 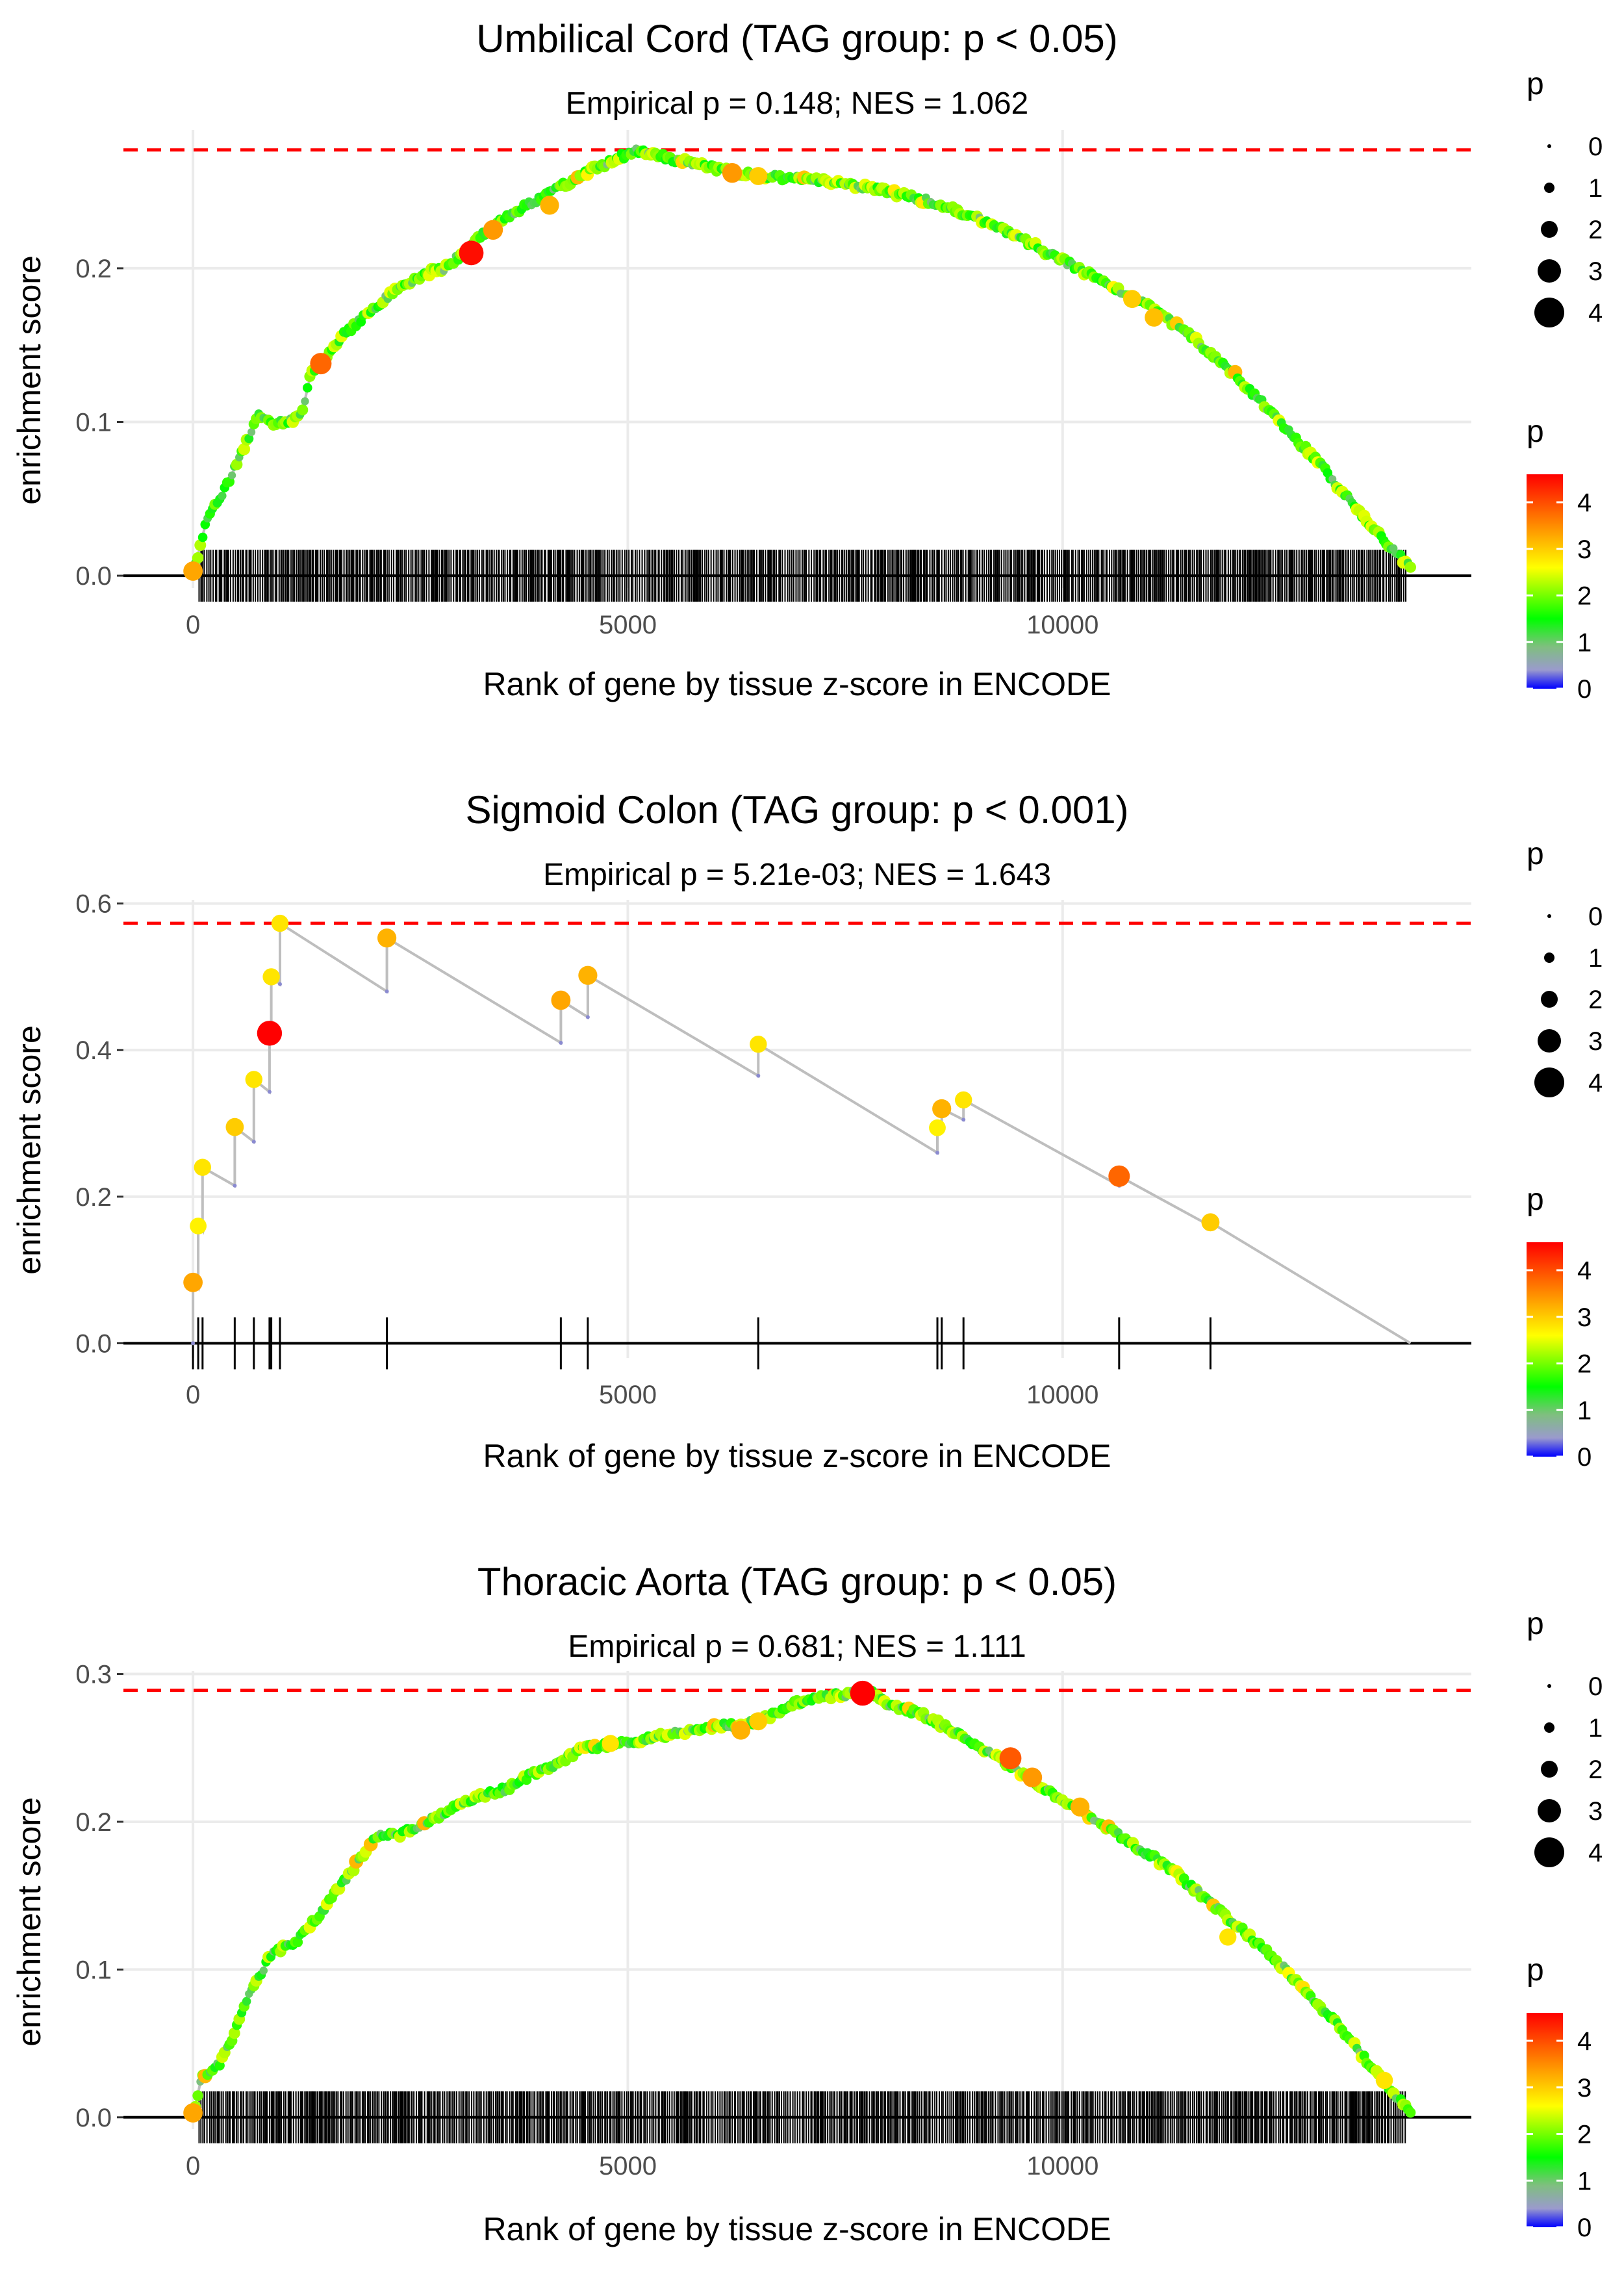 What do you see at coordinates (1584, 1271) in the screenshot?
I see `colorbar-label: 4` at bounding box center [1584, 1271].